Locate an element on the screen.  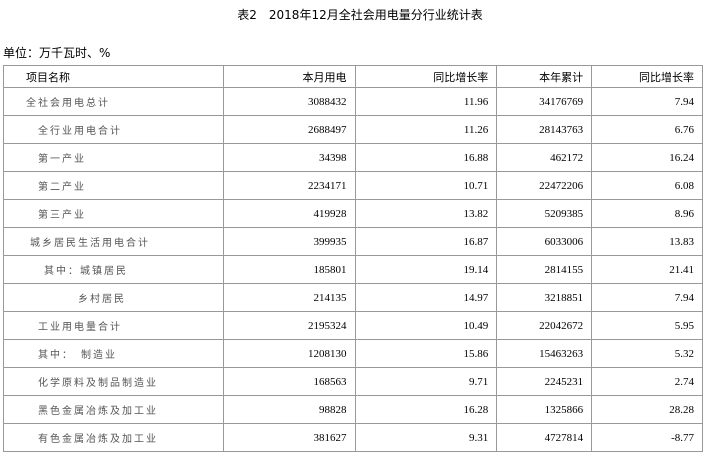
unit-label: 单位：万千瓦时、% is located at coordinates (57, 53).